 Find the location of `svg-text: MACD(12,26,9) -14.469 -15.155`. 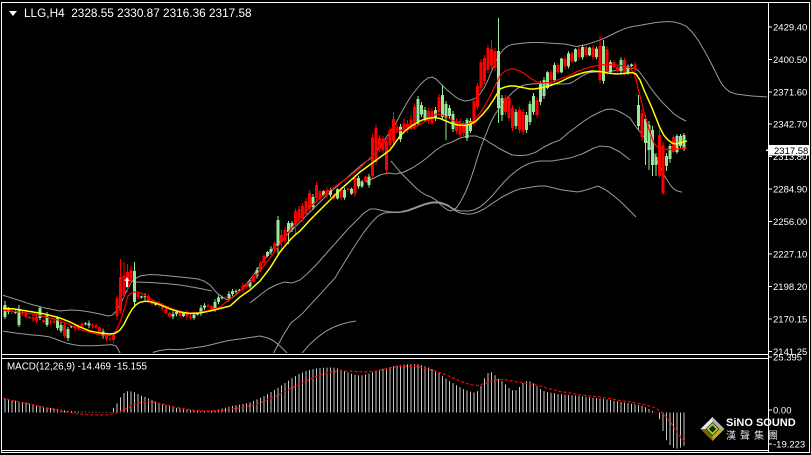

svg-text: MACD(12,26,9) -14.469 -15.155 is located at coordinates (77, 367).